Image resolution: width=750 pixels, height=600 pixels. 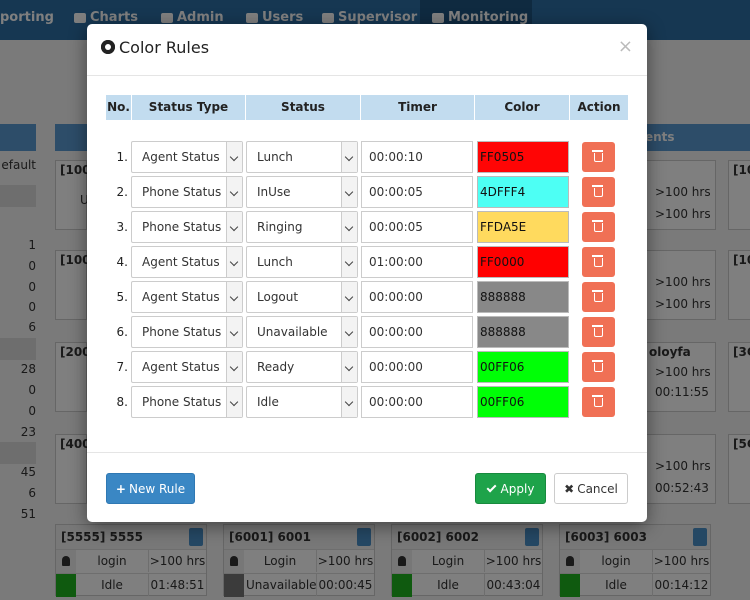 I want to click on x-icon: ✖, so click(x=569, y=489).